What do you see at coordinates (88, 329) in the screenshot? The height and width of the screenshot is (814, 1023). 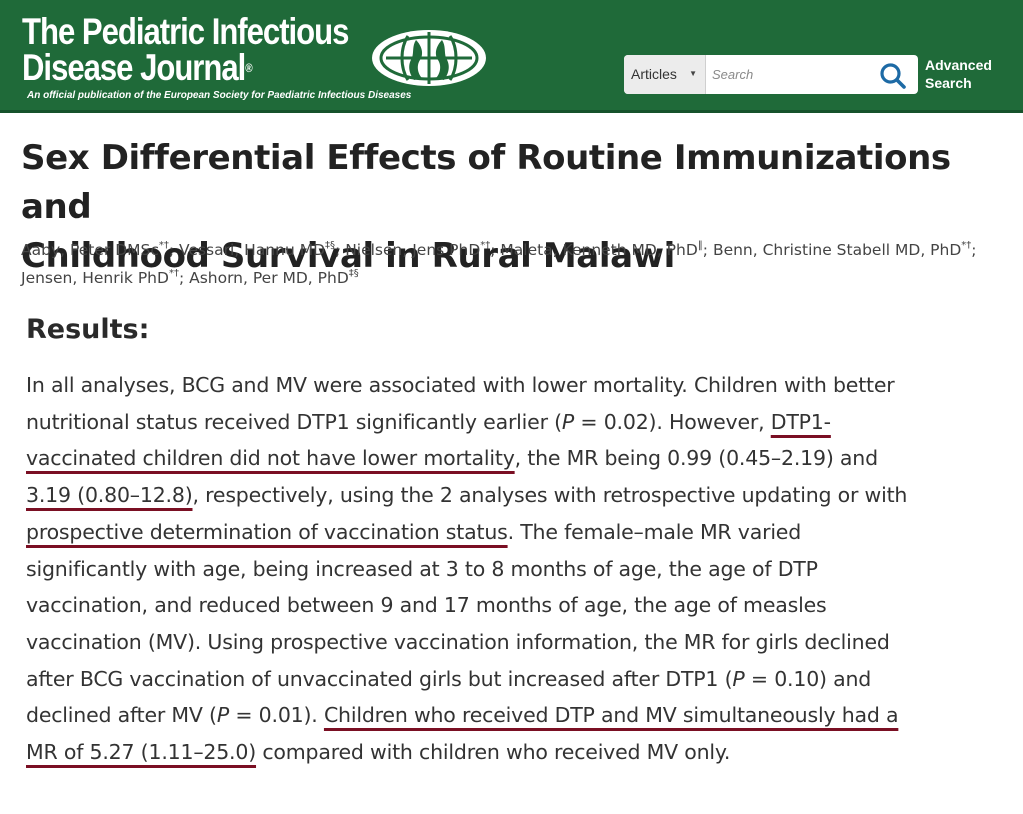 I see `results-heading: Results:` at bounding box center [88, 329].